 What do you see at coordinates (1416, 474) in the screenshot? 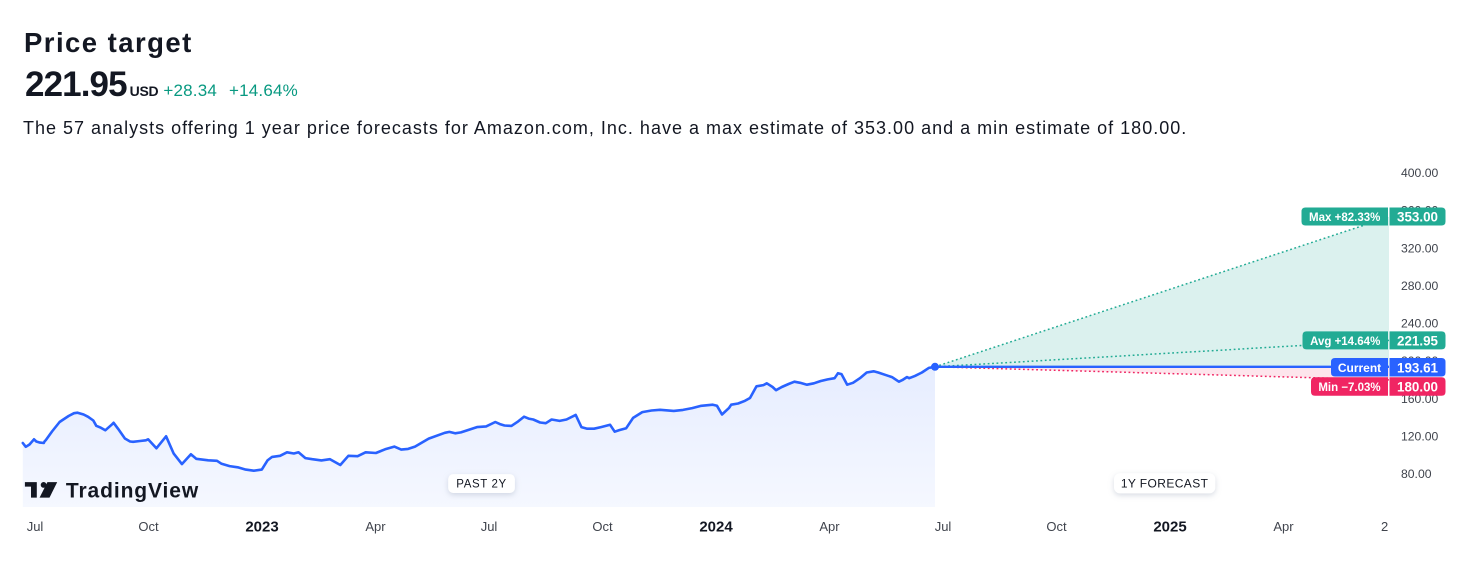
I see `svg-text: 80.00` at bounding box center [1416, 474].